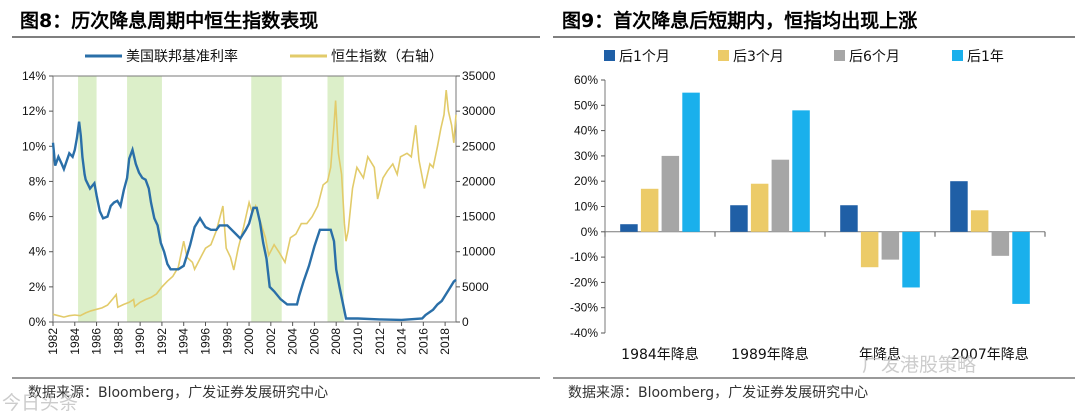 The width and height of the screenshot is (1080, 413). Describe the element at coordinates (169, 20) in the screenshot. I see `left-chart-title: 图8：历次降息周期中恒生指数表现` at that location.